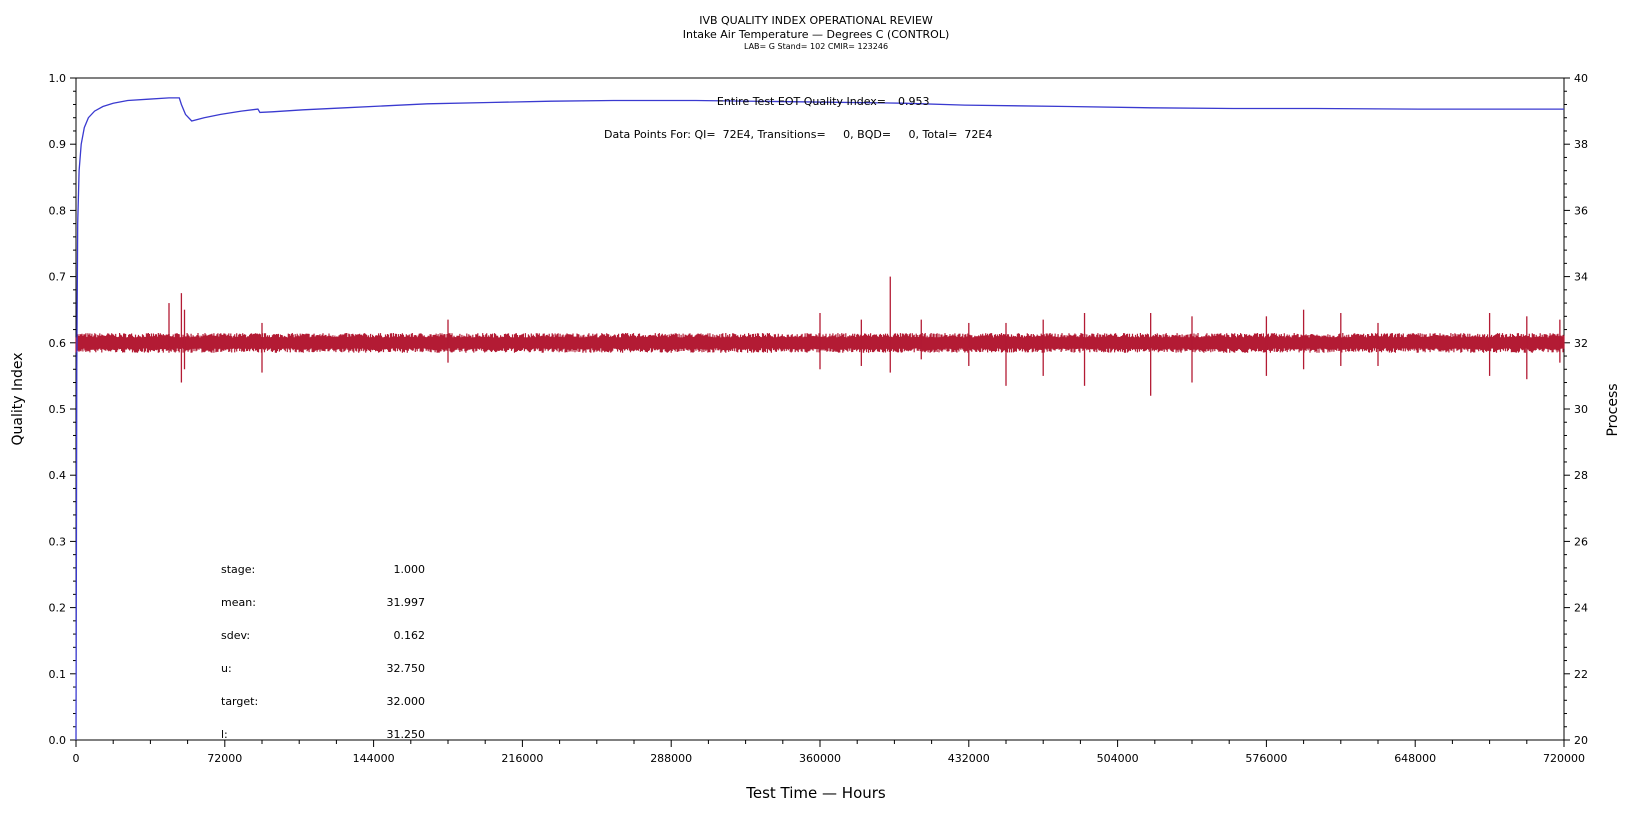 The width and height of the screenshot is (1632, 819). What do you see at coordinates (1118, 758) in the screenshot?
I see `x-tick-label: 504000` at bounding box center [1118, 758].